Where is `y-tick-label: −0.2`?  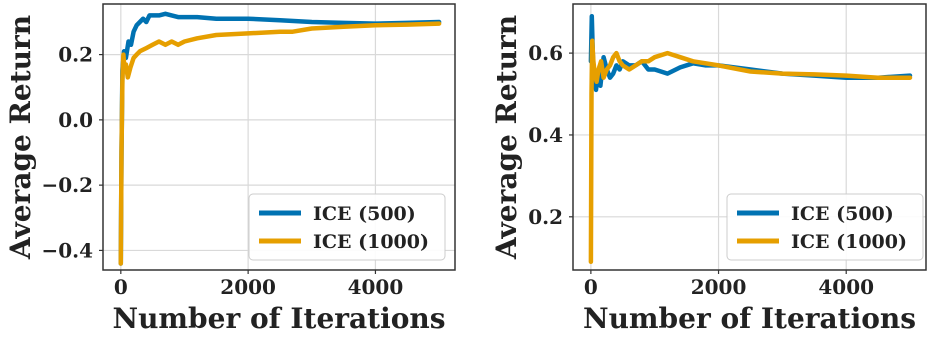 y-tick-label: −0.2 is located at coordinates (67, 185).